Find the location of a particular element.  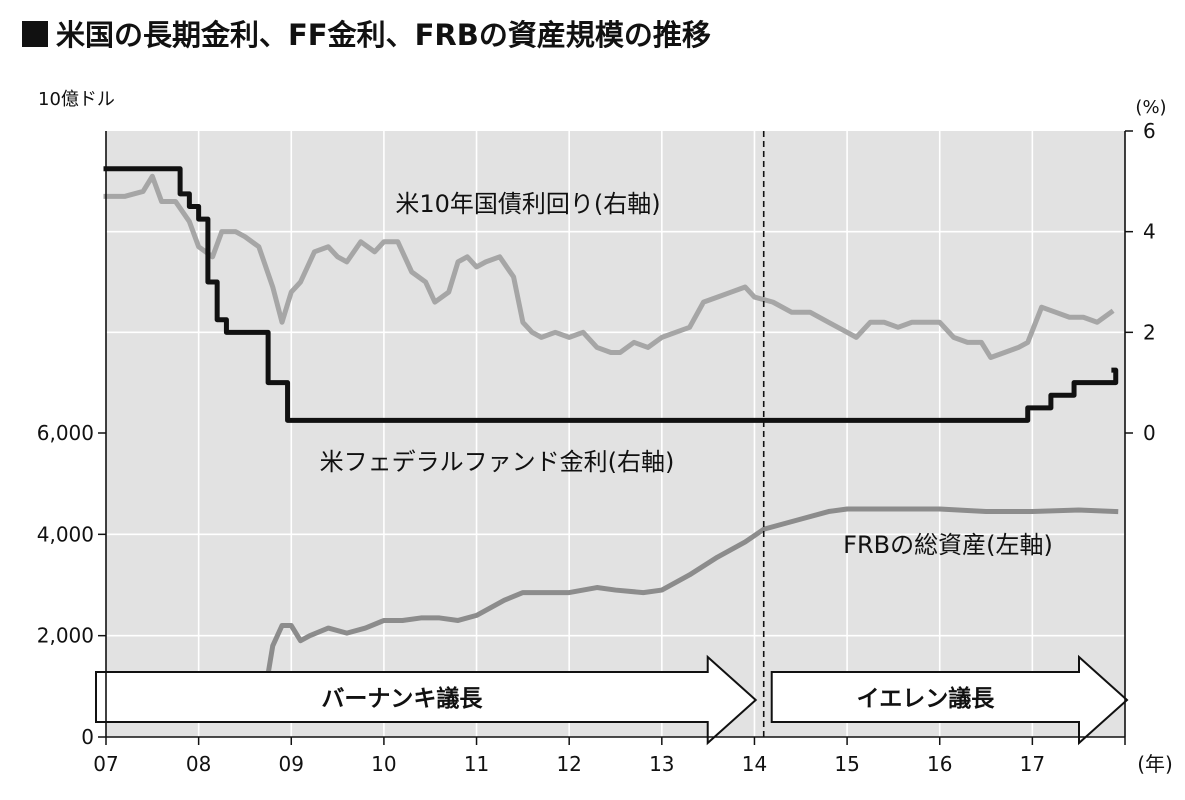

chart-title: 米国の長期金利、FF金利、FRBの資産規模の推移 is located at coordinates (366, 33).